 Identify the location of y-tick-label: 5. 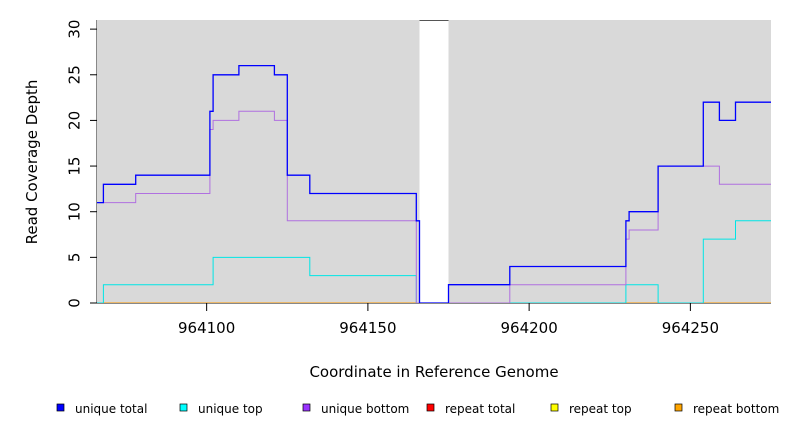
(74, 258).